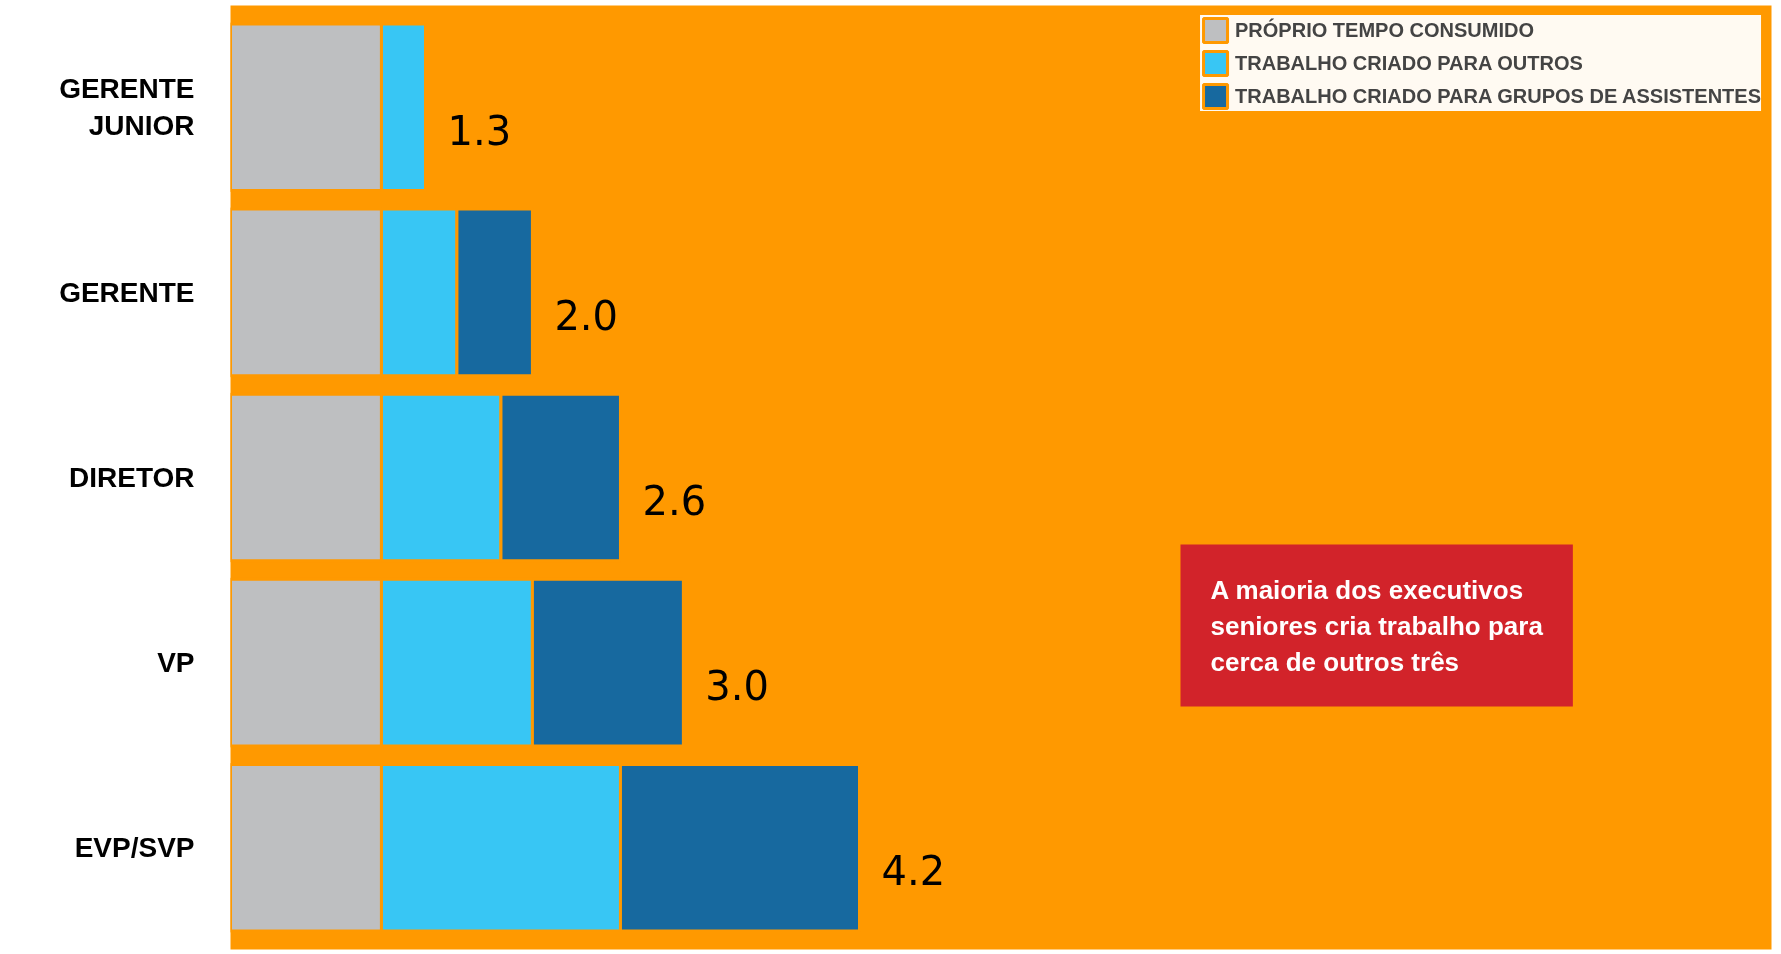 The width and height of the screenshot is (1781, 954). What do you see at coordinates (586, 315) in the screenshot?
I see `annotation: 2.0` at bounding box center [586, 315].